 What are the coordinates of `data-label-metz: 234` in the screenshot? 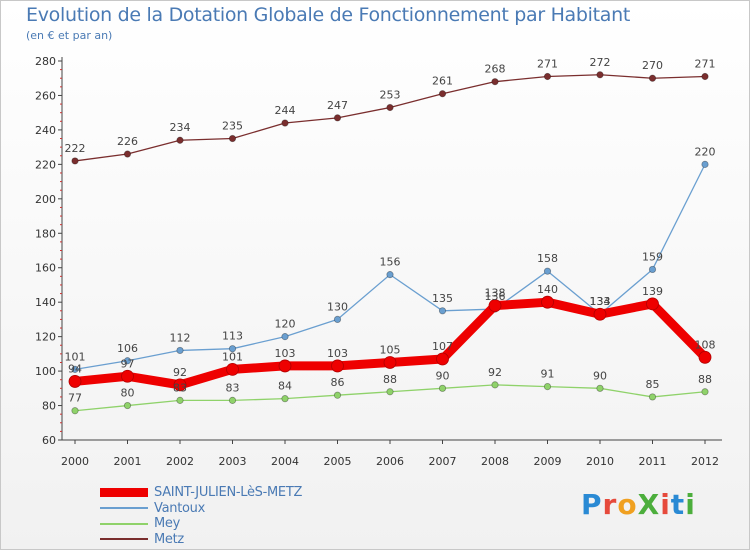 It's located at (180, 127).